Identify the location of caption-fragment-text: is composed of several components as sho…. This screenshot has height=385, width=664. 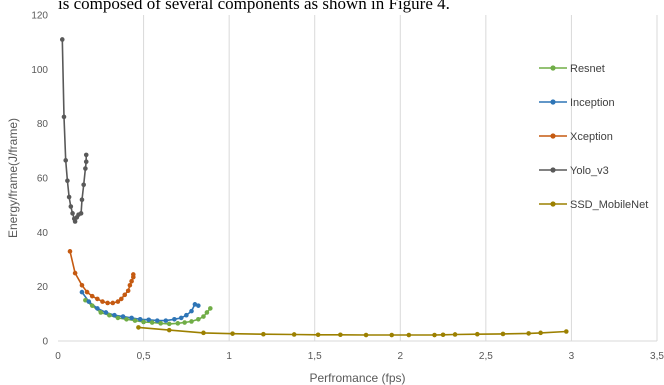
(254, 6).